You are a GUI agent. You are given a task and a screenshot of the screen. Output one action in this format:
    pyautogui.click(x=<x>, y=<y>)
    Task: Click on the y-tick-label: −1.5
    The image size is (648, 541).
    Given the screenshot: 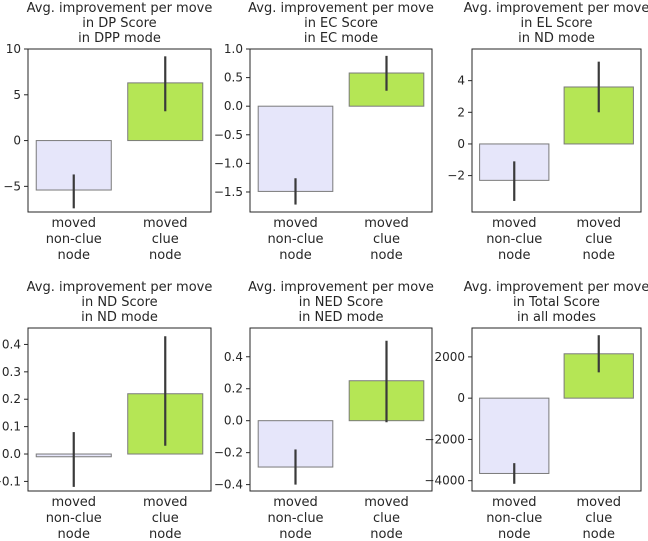 What is the action you would take?
    pyautogui.click(x=228, y=192)
    